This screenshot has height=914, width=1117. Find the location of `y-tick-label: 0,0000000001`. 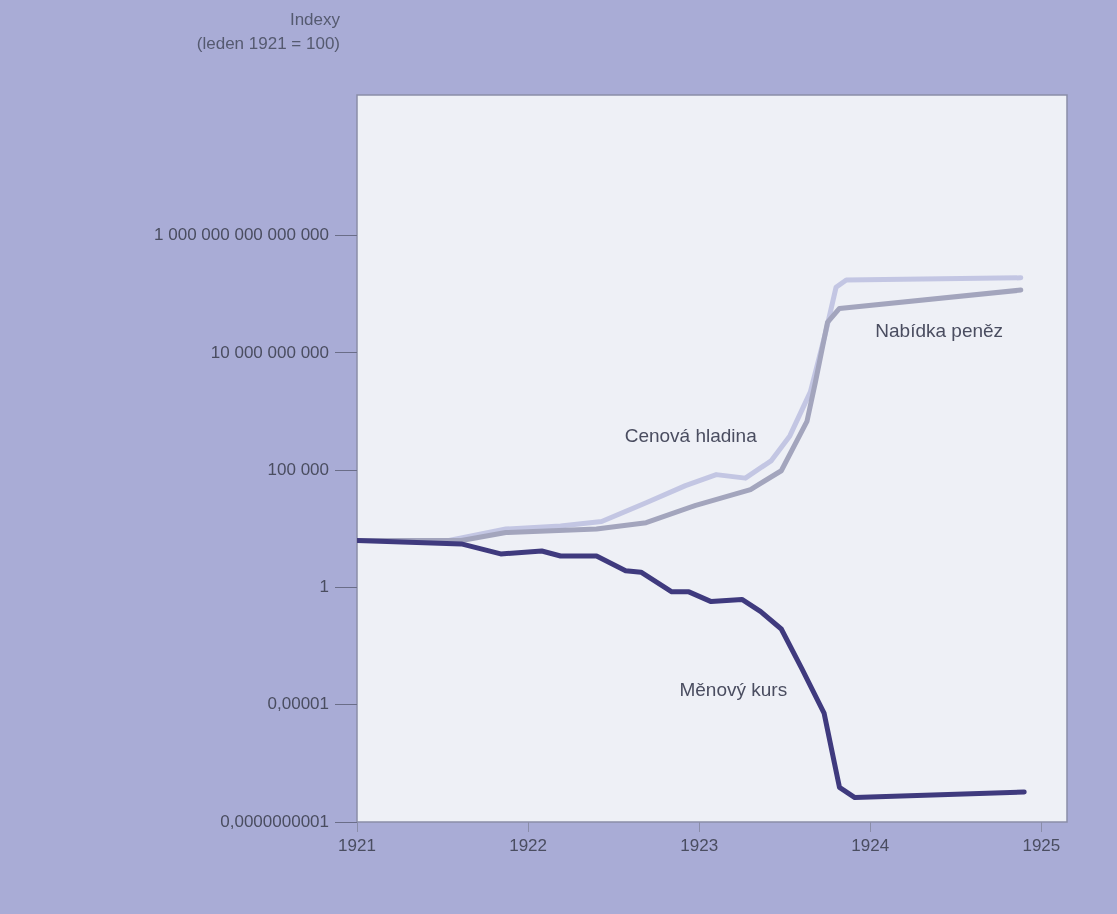

y-tick-label: 0,0000000001 is located at coordinates (274, 821).